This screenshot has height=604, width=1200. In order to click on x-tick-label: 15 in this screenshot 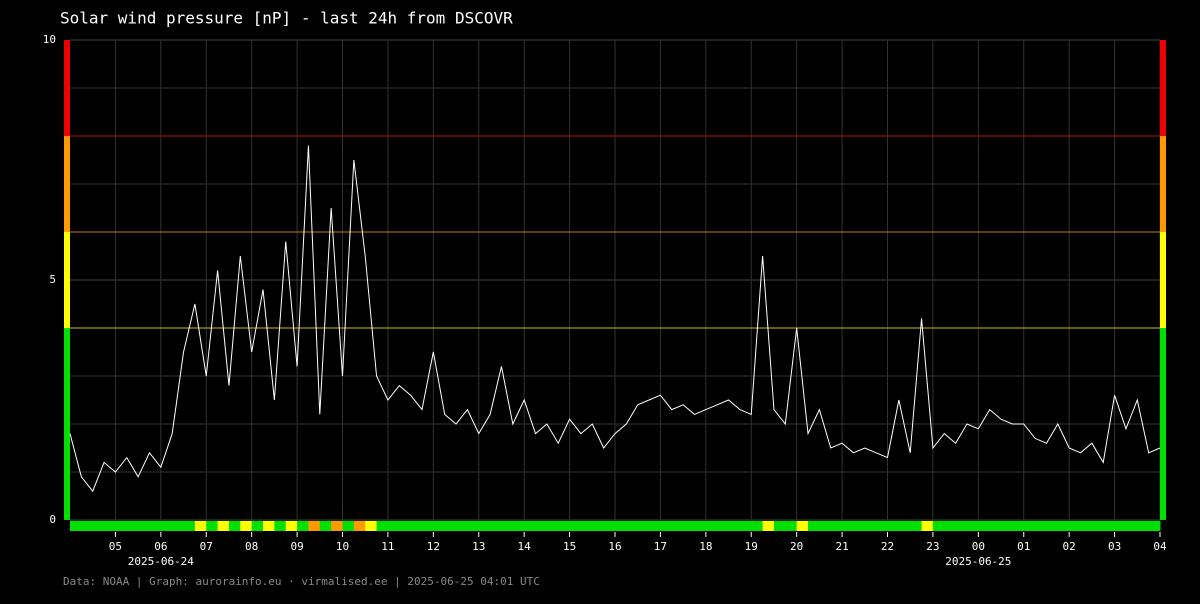, I will do `click(569, 546)`.